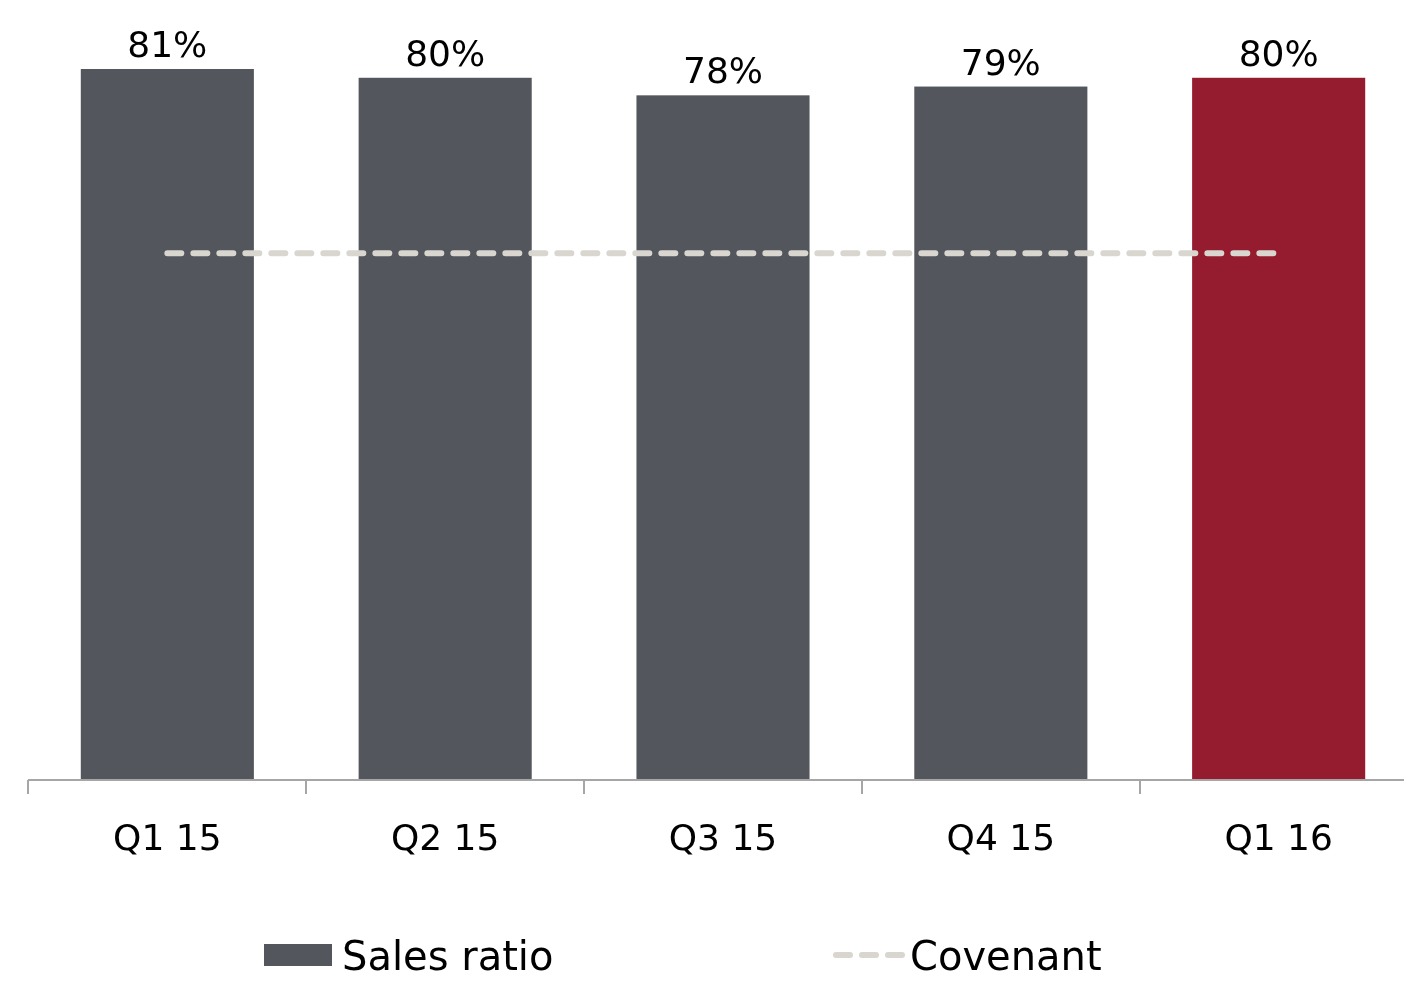 This screenshot has width=1412, height=984. I want to click on x-tick-label: Q4 15, so click(1001, 837).